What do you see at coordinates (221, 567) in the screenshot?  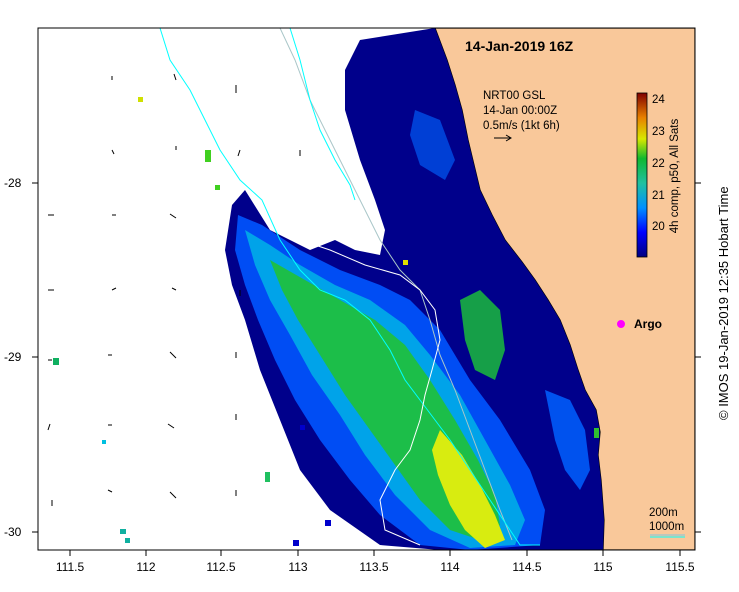 I see `x-tick-label: 112.5` at bounding box center [221, 567].